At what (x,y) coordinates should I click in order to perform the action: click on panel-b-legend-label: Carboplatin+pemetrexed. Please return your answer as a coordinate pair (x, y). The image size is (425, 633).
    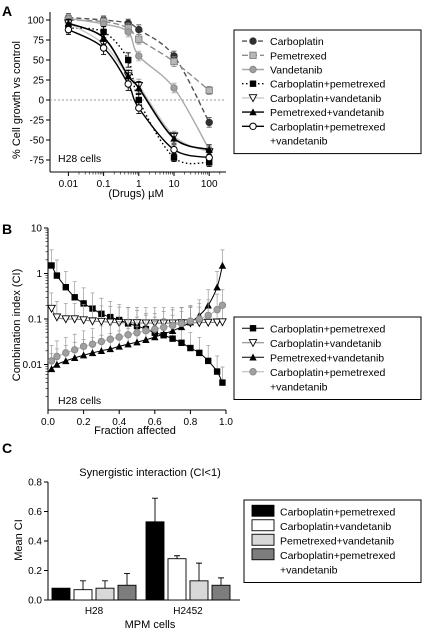
    Looking at the image, I should click on (327, 373).